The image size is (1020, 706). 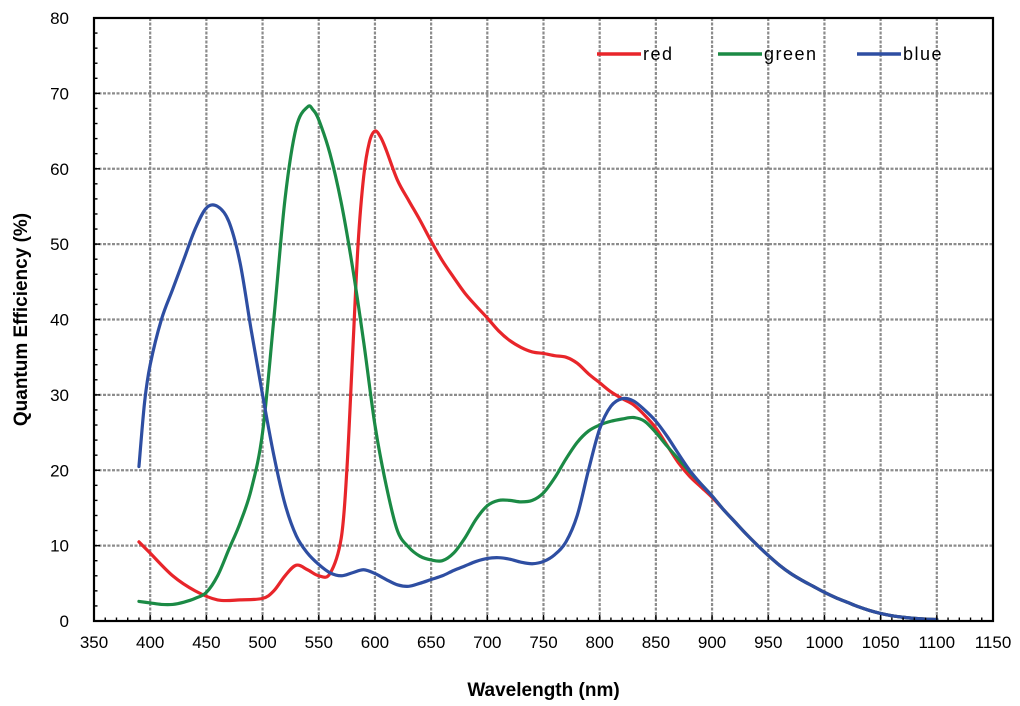 I want to click on x-tick-label: 1000, so click(x=825, y=642).